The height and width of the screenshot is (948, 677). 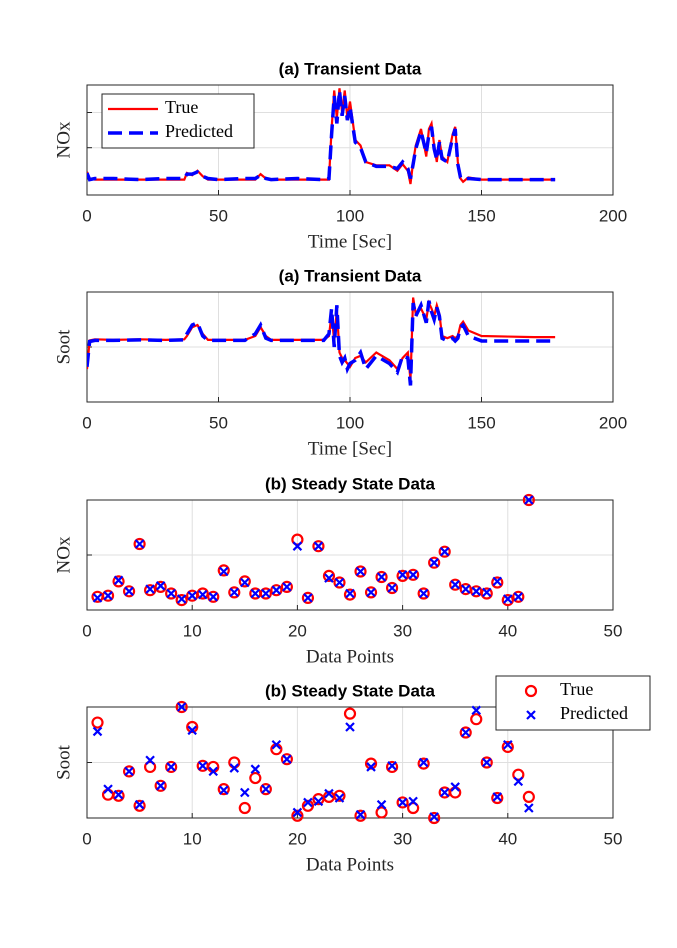 What do you see at coordinates (63, 762) in the screenshot?
I see `y-axis-label: Soot` at bounding box center [63, 762].